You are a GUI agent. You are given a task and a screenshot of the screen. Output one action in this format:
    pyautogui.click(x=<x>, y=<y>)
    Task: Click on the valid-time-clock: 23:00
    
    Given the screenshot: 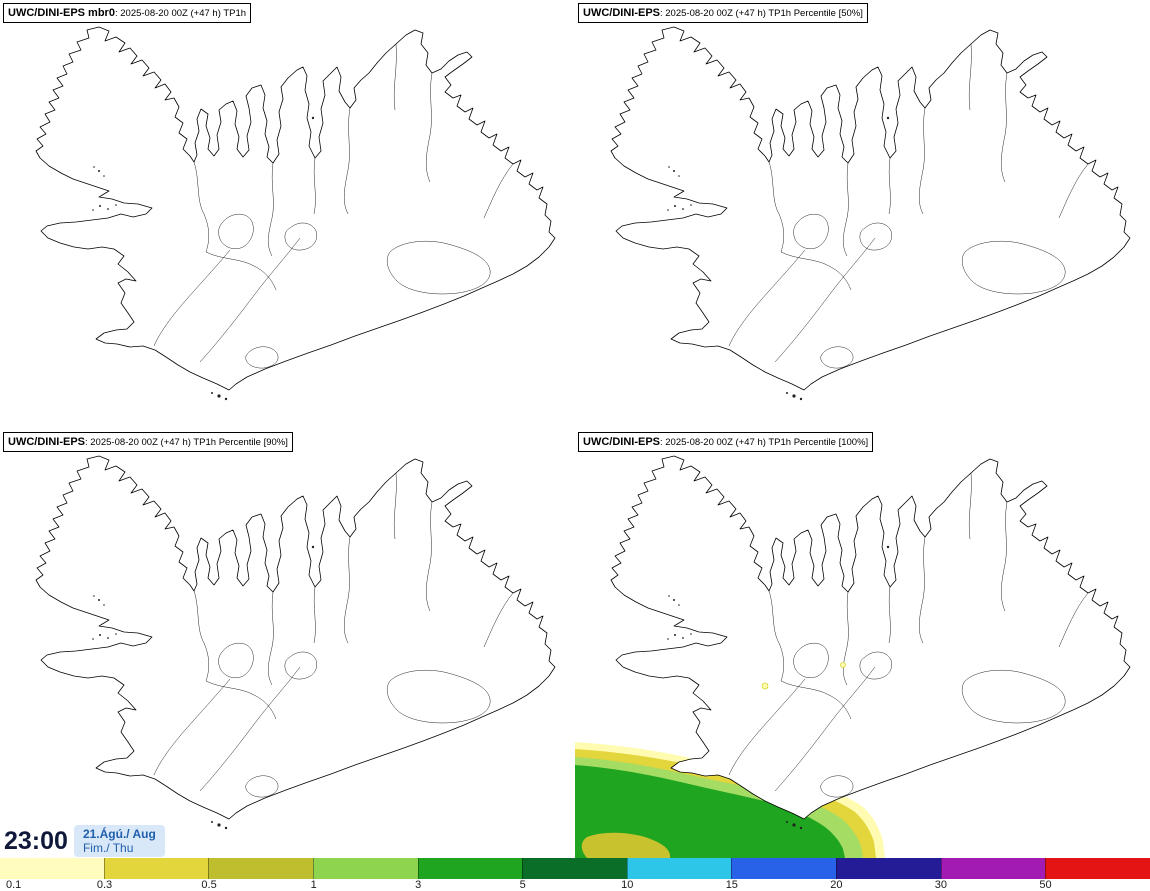 What is the action you would take?
    pyautogui.click(x=36, y=840)
    